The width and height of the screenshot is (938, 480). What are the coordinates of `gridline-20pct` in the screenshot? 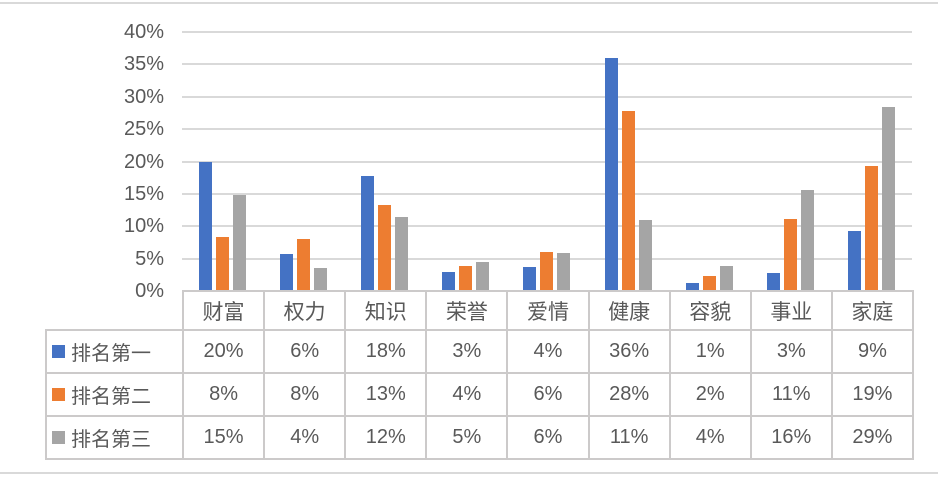 It's located at (547, 161).